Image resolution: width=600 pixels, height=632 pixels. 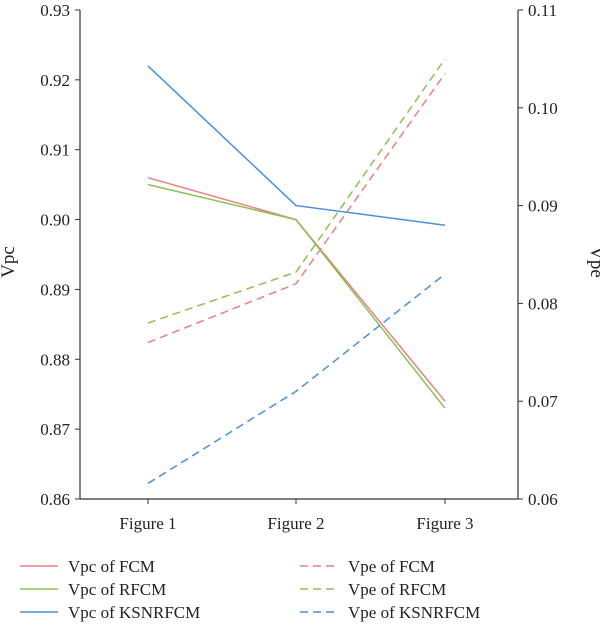 I want to click on left-y-axis: 0.86 0.87 0.88 0.89 0.90 0.91 0.92 0.93, so click(x=60, y=255).